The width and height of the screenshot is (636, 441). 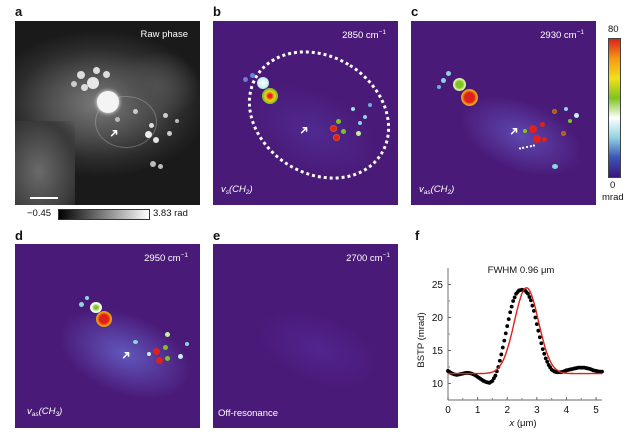 I want to click on neighbor-cell-region, so click(x=45, y=163).